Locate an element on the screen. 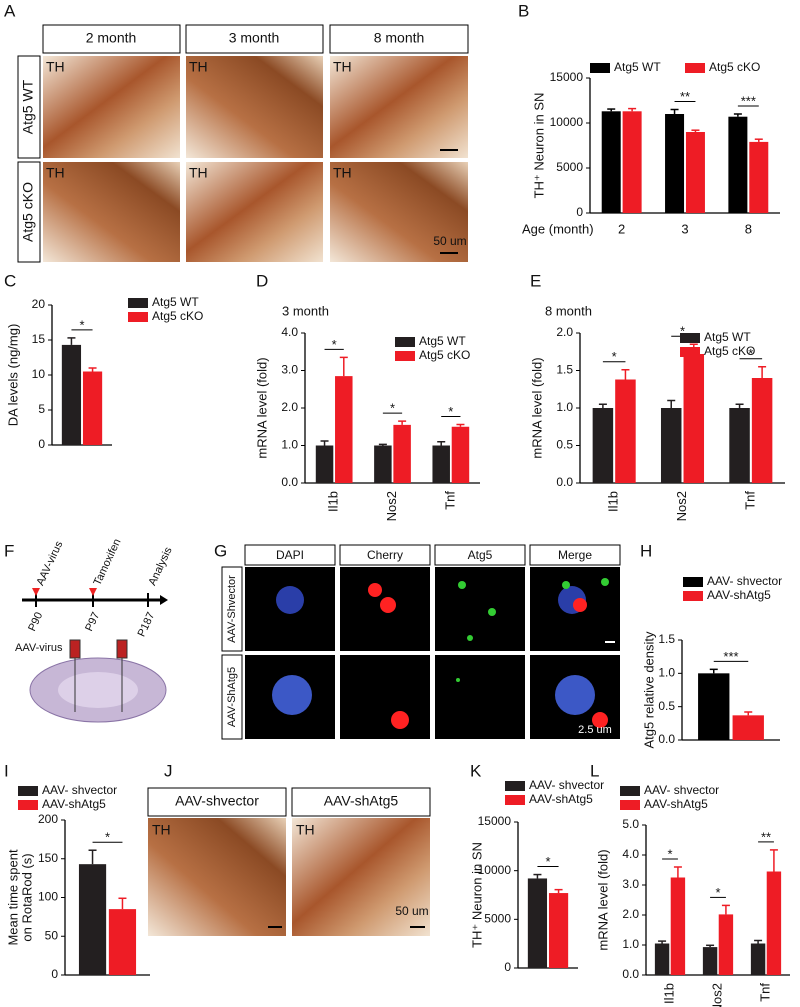 This screenshot has height=1007, width=800. fluorescence-images is located at coordinates (421, 642).